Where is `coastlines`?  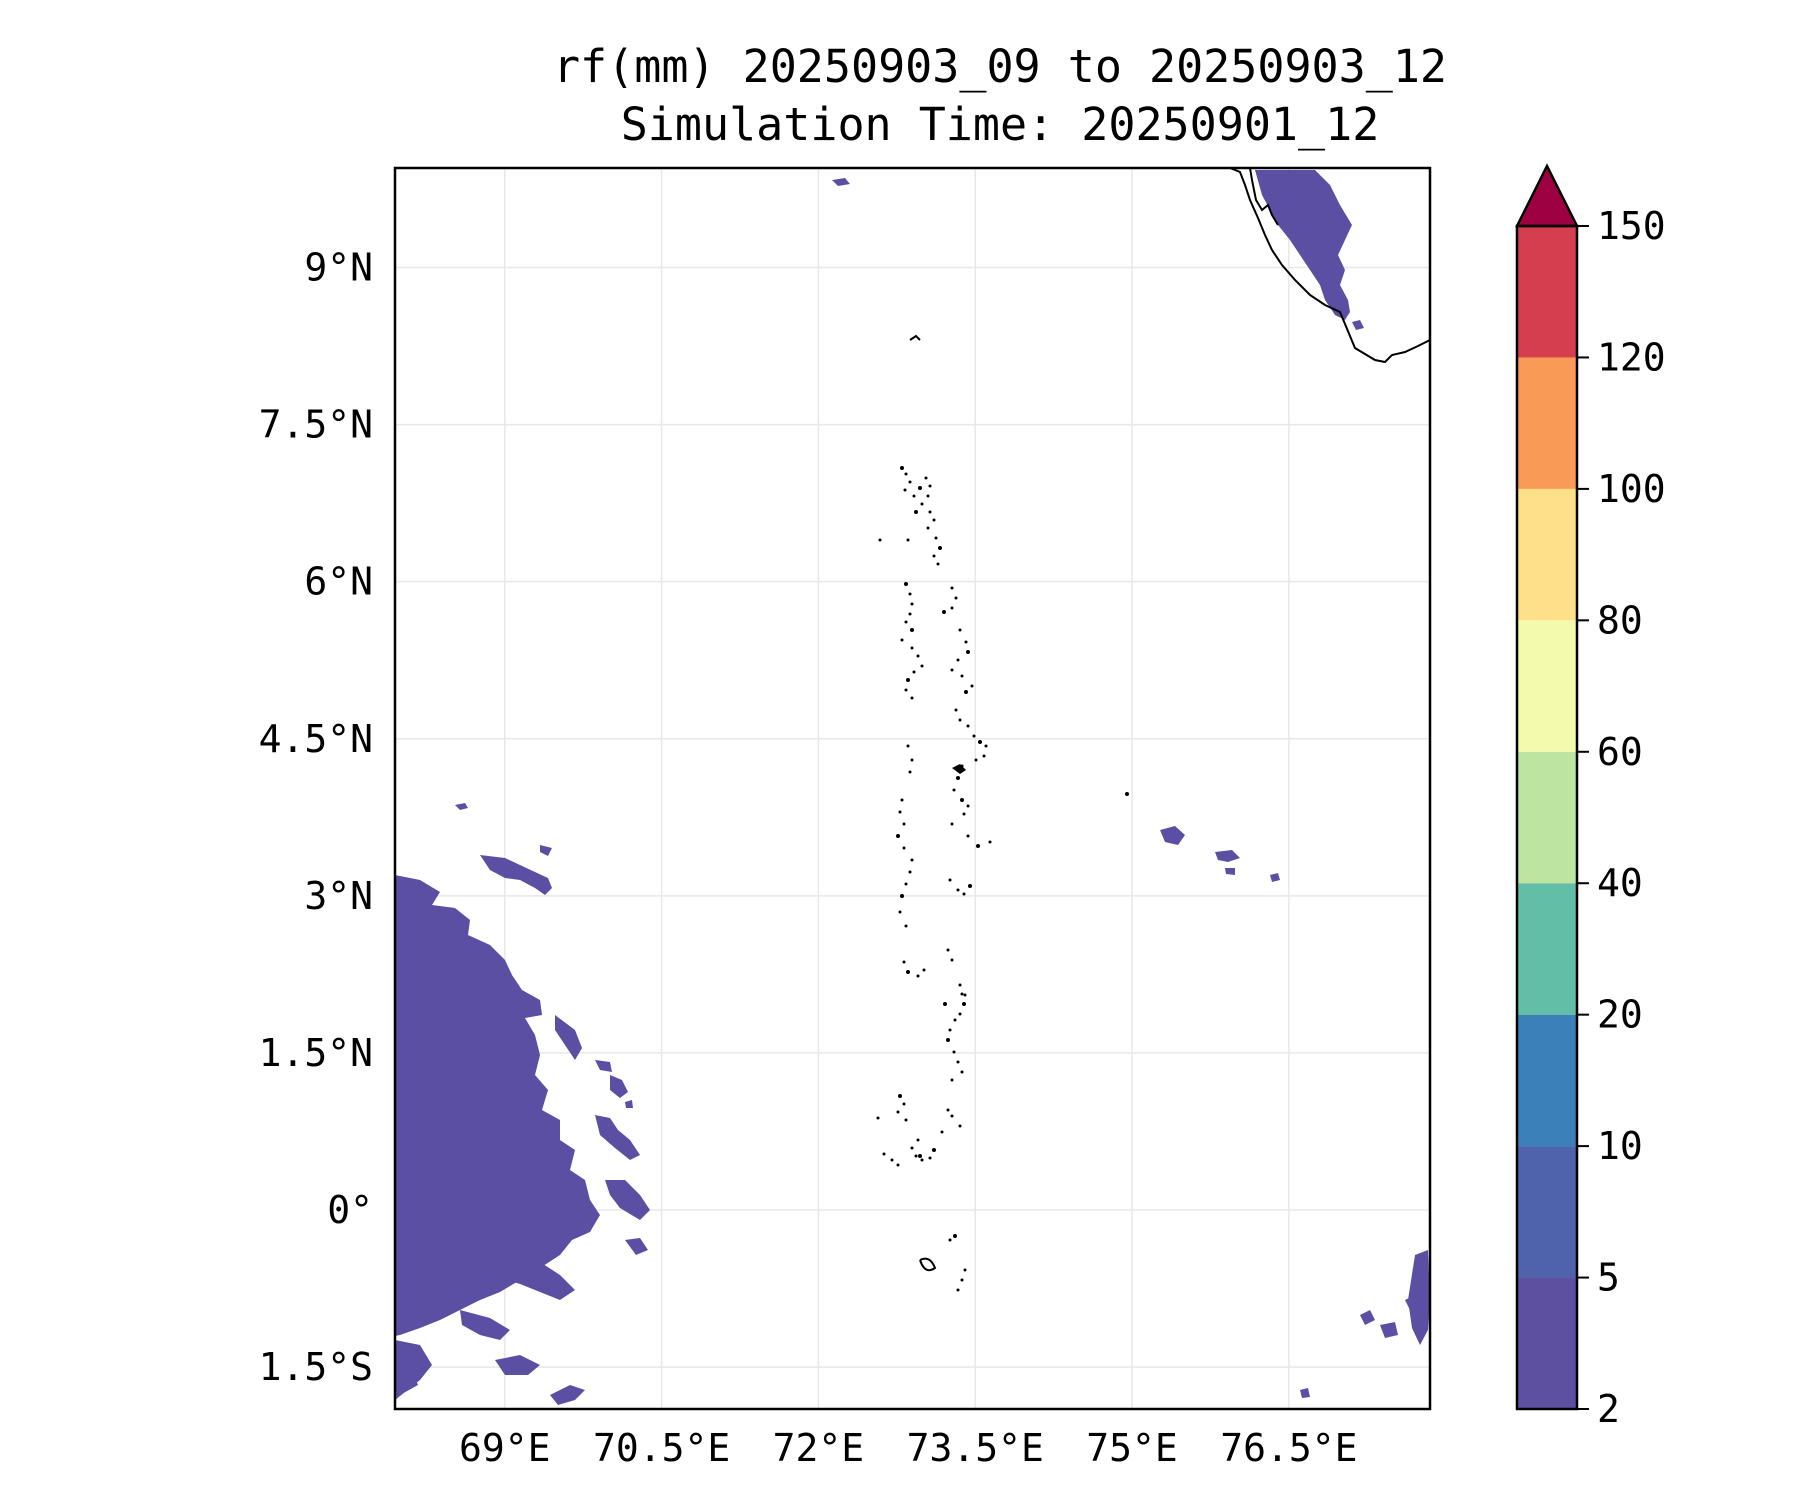 coastlines is located at coordinates (1329, 266).